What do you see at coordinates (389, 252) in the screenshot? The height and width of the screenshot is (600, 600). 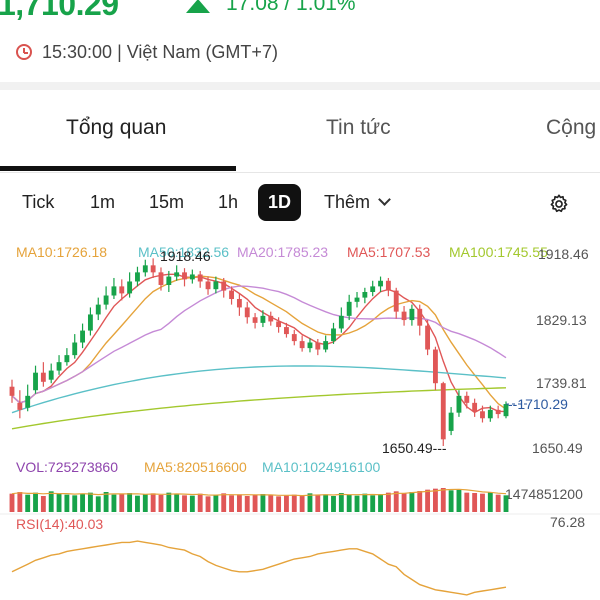 I see `legend-ma5: MA5:1707.53` at bounding box center [389, 252].